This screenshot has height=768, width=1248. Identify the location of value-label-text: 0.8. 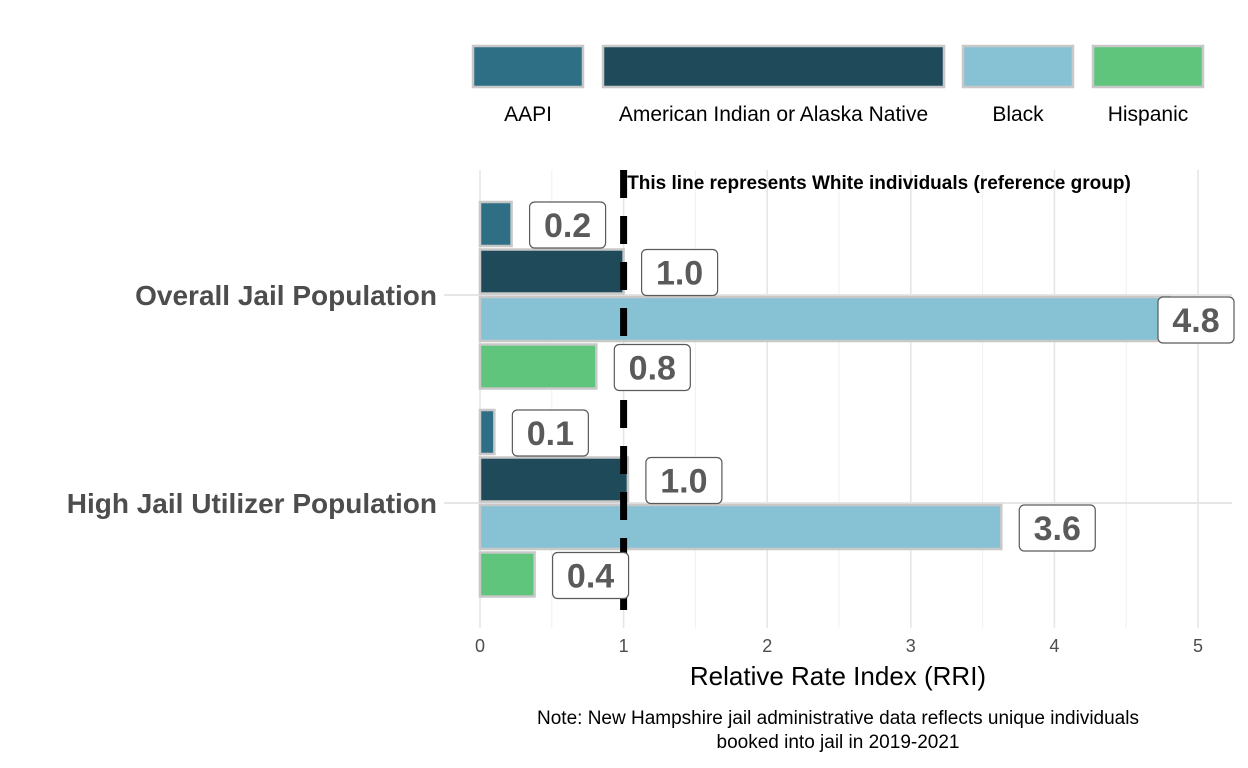
(652, 369).